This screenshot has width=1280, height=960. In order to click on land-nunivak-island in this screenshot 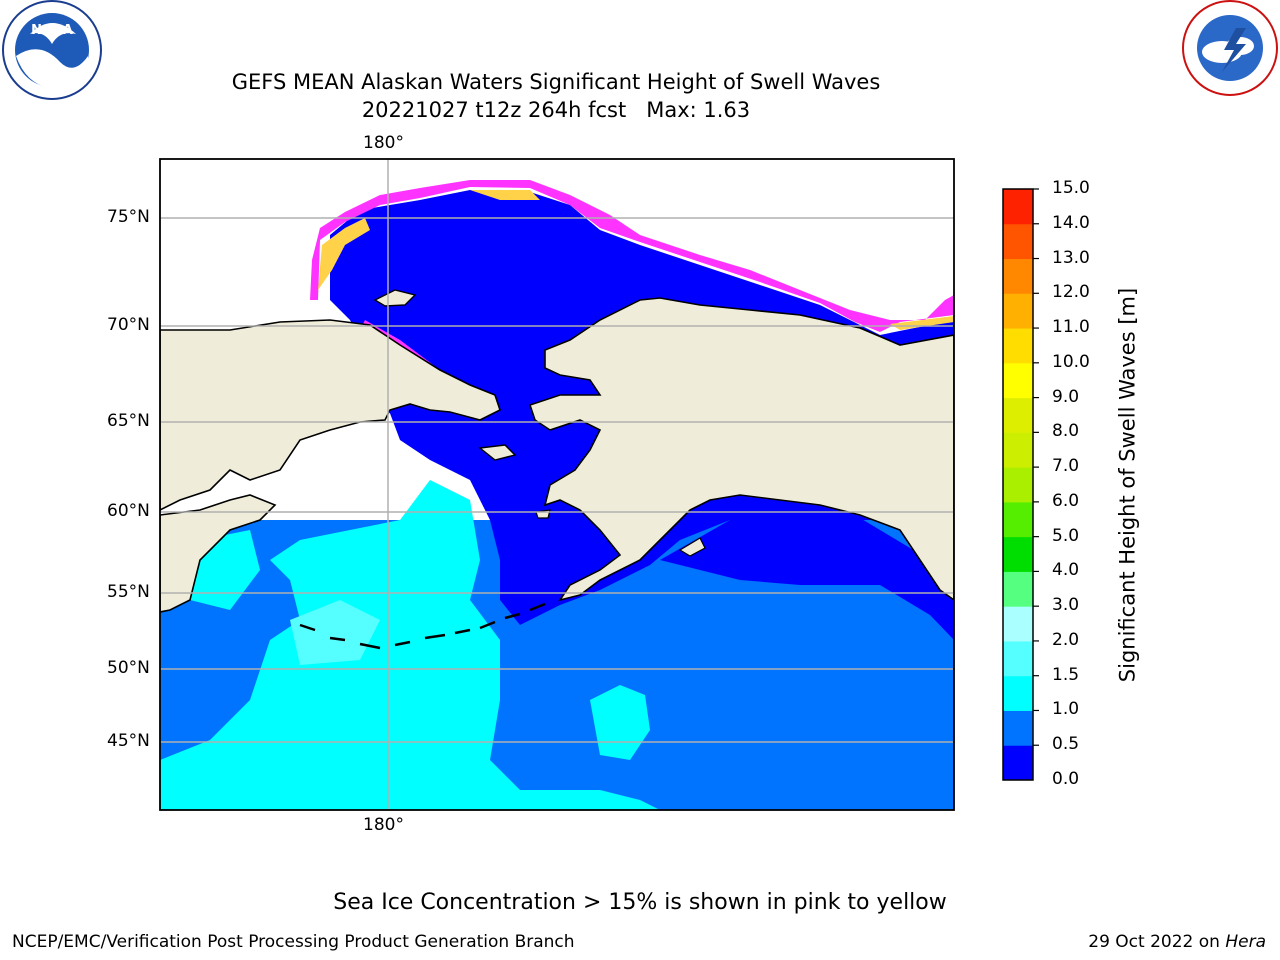, I will do `click(543, 514)`.